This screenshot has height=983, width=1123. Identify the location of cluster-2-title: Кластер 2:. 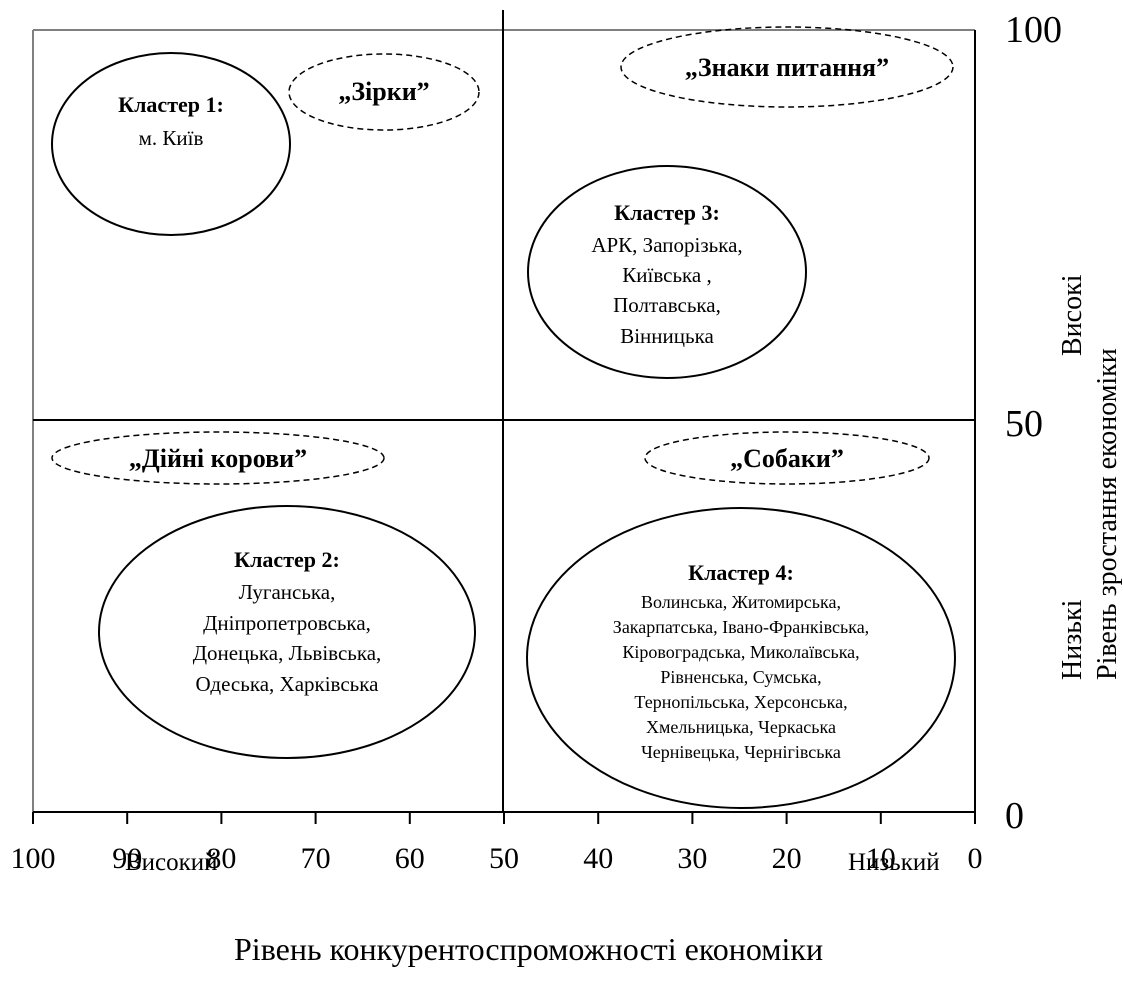
(287, 559).